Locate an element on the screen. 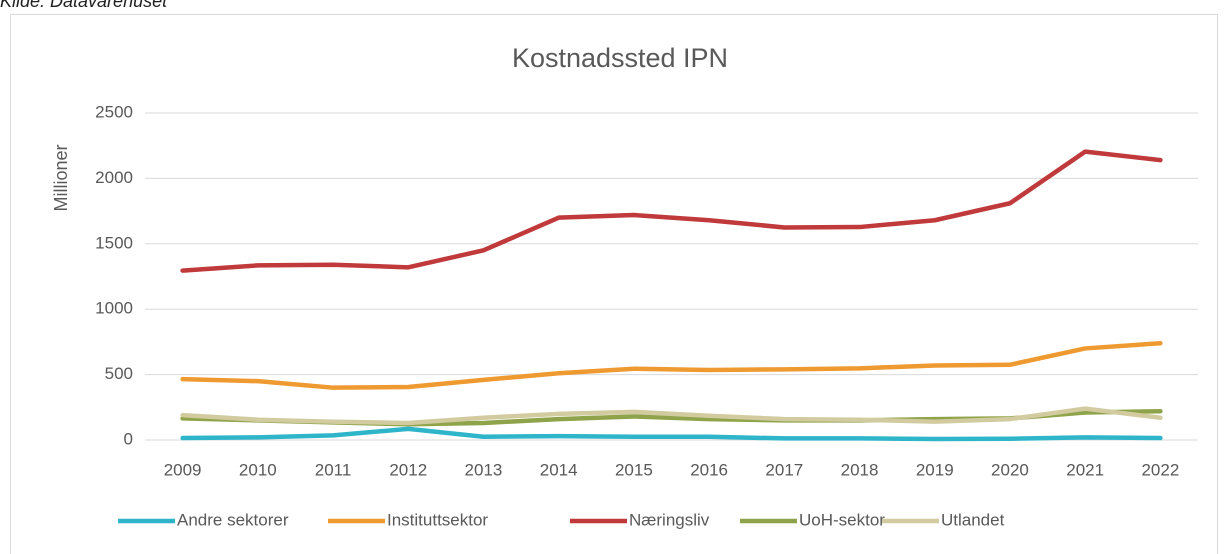 Image resolution: width=1226 pixels, height=554 pixels. y-tick-label: 500 is located at coordinates (119, 373).